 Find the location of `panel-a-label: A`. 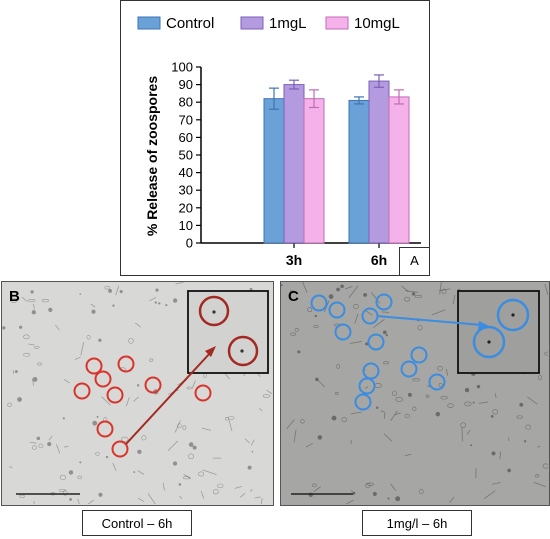

panel-a-label: A is located at coordinates (414, 260).